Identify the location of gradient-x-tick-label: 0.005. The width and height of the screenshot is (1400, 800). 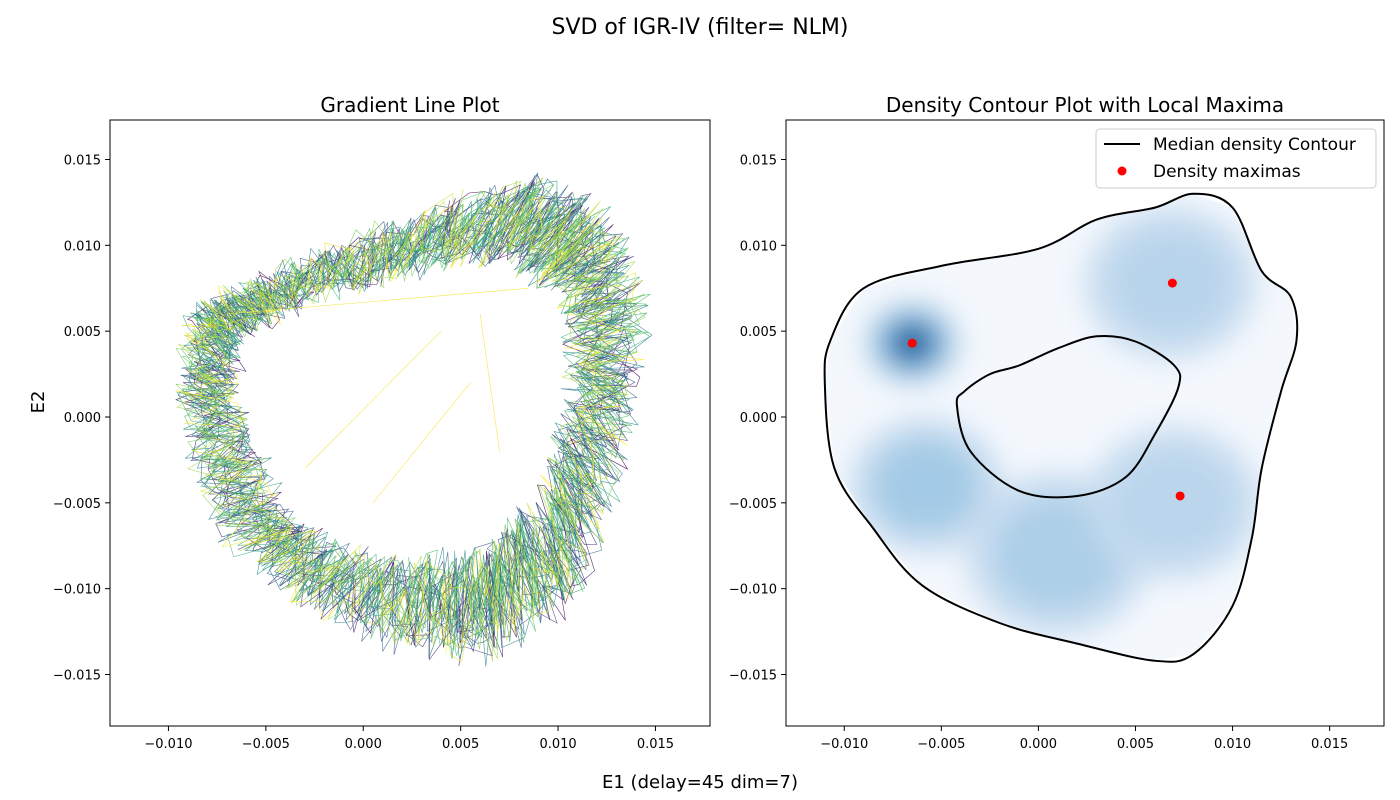
(460, 744).